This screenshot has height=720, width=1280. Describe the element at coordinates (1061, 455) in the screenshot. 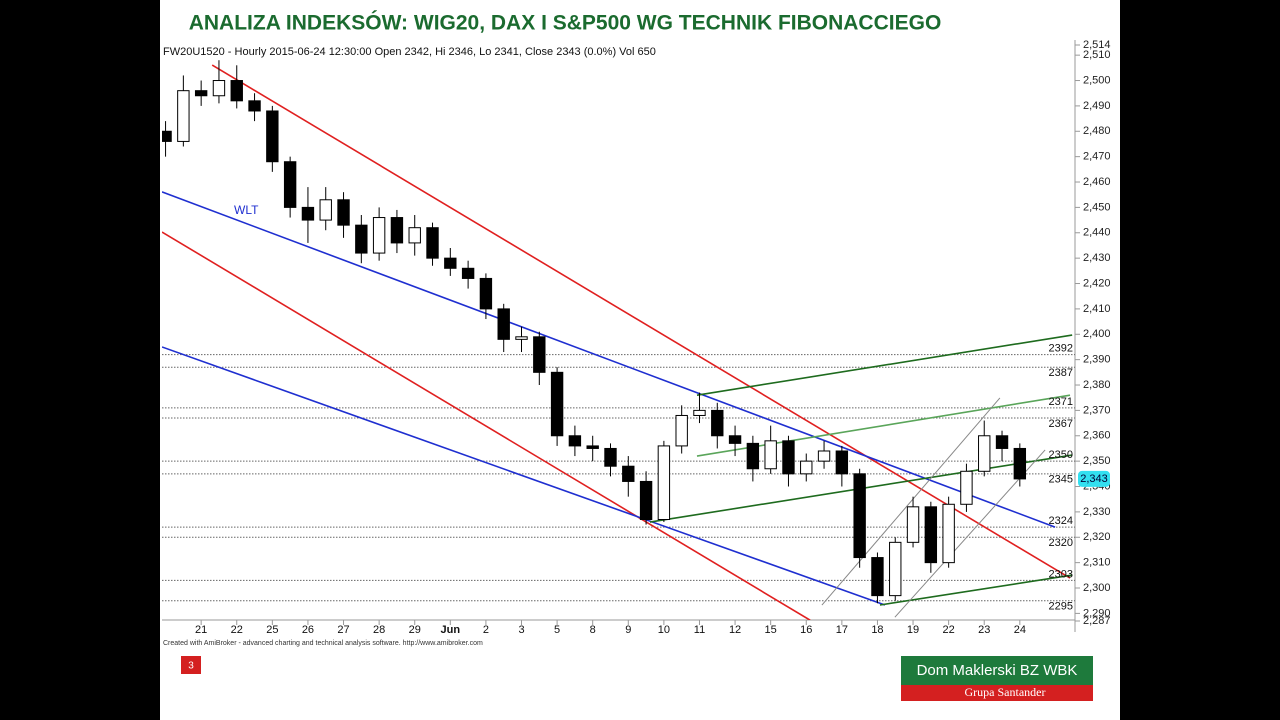

I see `level-label: 2350` at that location.